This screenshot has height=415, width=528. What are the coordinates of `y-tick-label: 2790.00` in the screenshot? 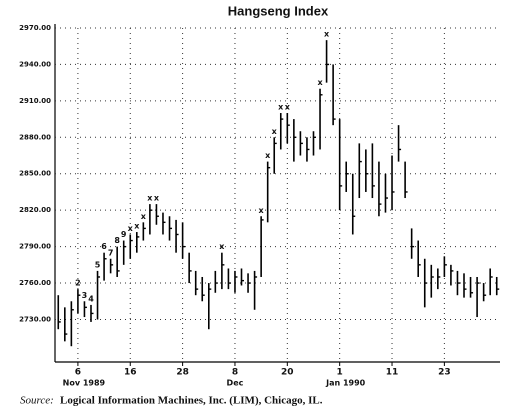 It's located at (35, 247).